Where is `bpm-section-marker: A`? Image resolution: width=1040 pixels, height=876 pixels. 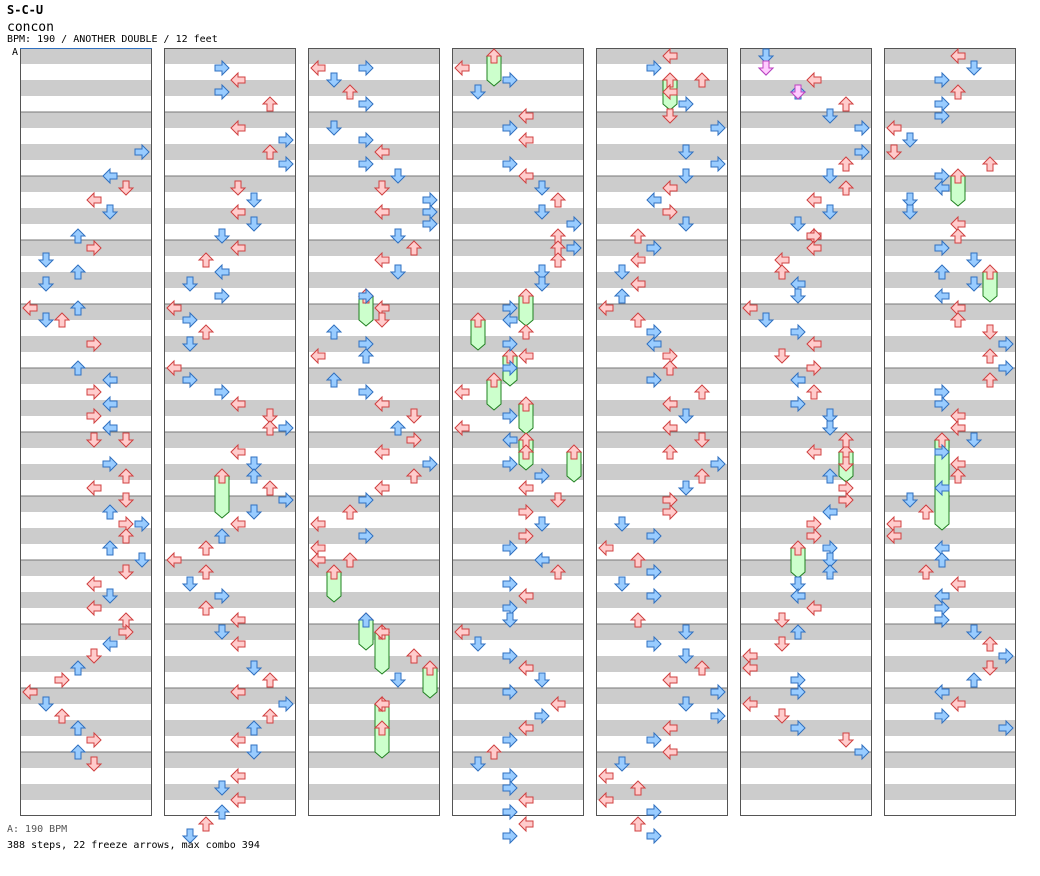 bpm-section-marker: A is located at coordinates (15, 52).